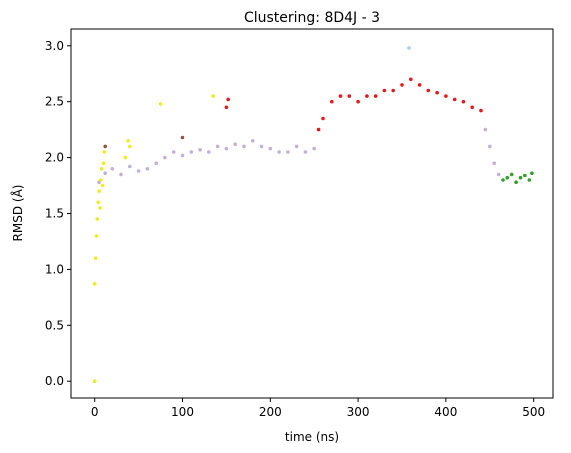 The height and width of the screenshot is (453, 571). What do you see at coordinates (54, 46) in the screenshot?
I see `y-tick-label: 3.0` at bounding box center [54, 46].